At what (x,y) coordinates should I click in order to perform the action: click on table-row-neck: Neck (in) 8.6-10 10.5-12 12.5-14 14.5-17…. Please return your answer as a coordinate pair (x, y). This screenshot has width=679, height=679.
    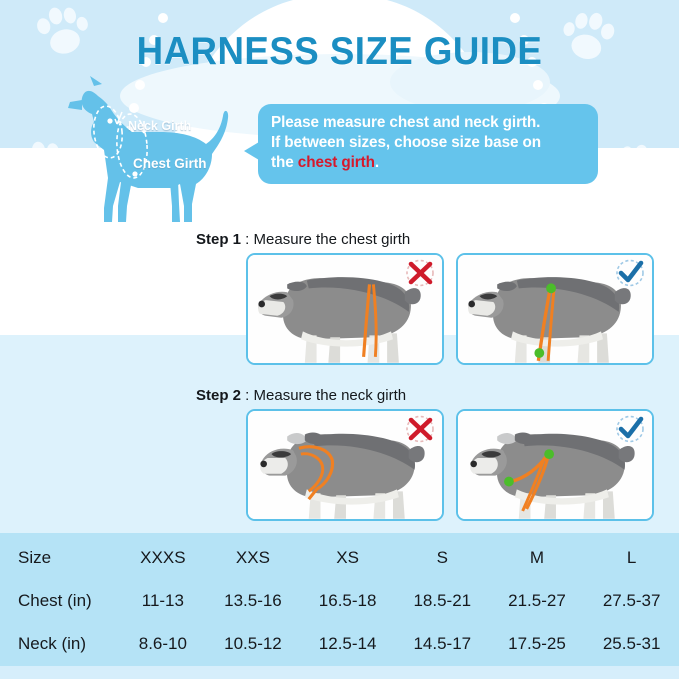
    Looking at the image, I should click on (339, 643).